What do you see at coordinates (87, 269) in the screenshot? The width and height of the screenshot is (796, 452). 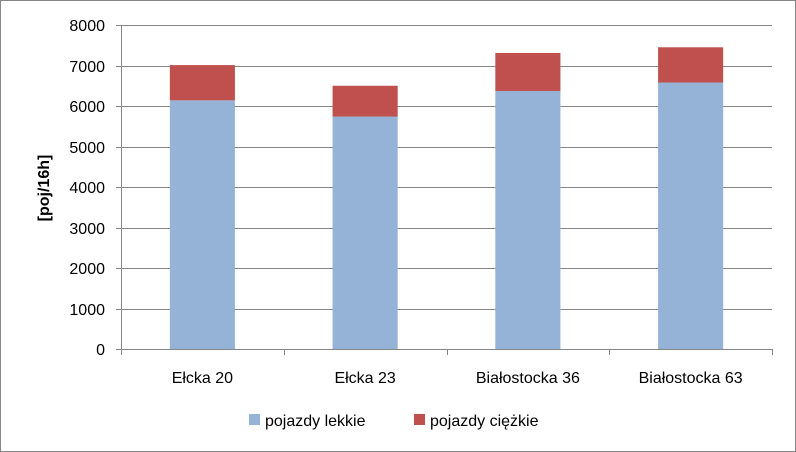 I see `y-tick-label: 2000` at bounding box center [87, 269].